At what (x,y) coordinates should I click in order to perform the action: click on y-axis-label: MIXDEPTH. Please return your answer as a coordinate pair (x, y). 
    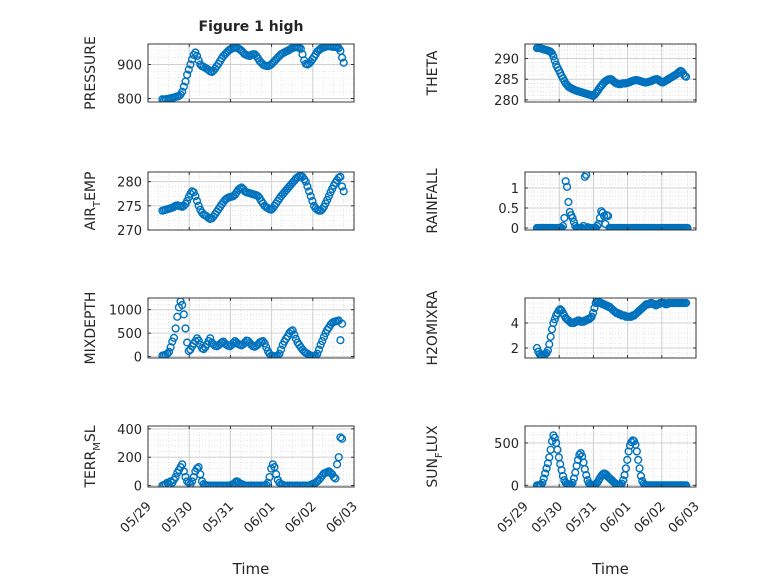
    Looking at the image, I should click on (91, 328).